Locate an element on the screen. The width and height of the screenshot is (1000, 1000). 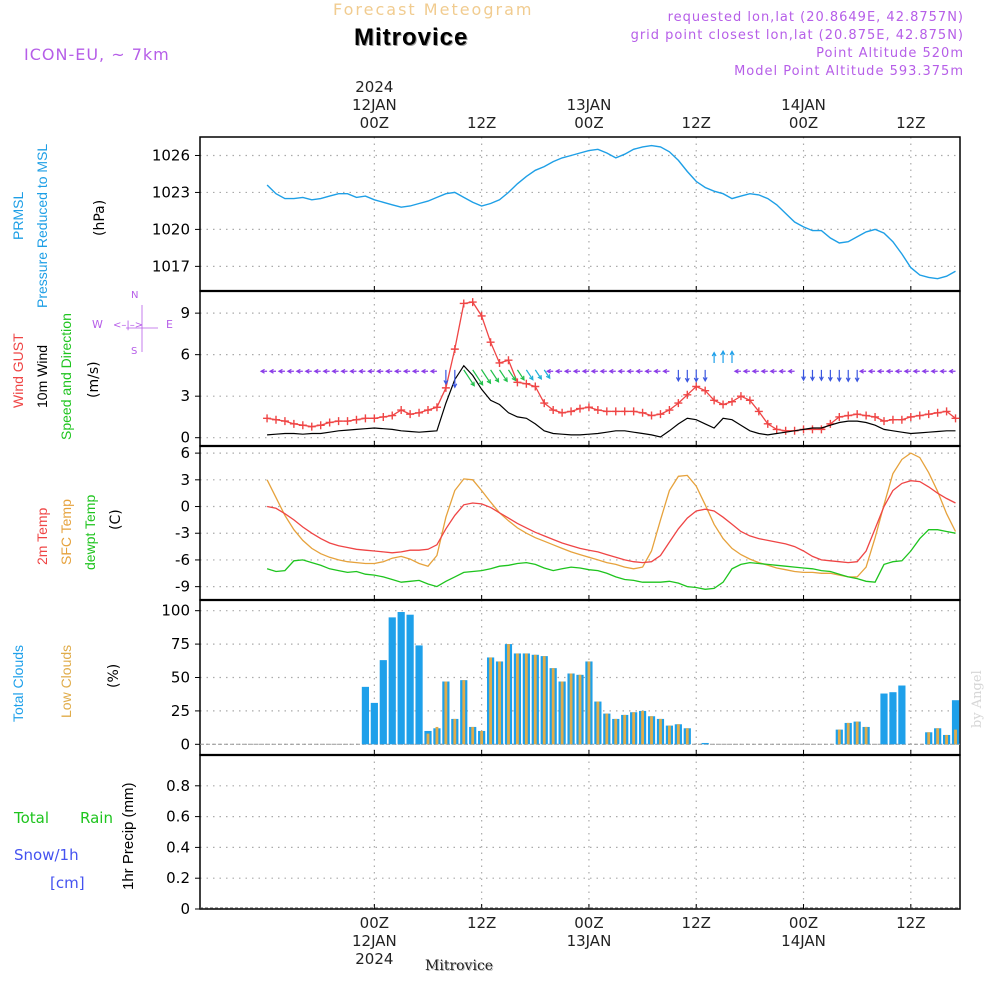
sfc-temp-line is located at coordinates (611, 515).